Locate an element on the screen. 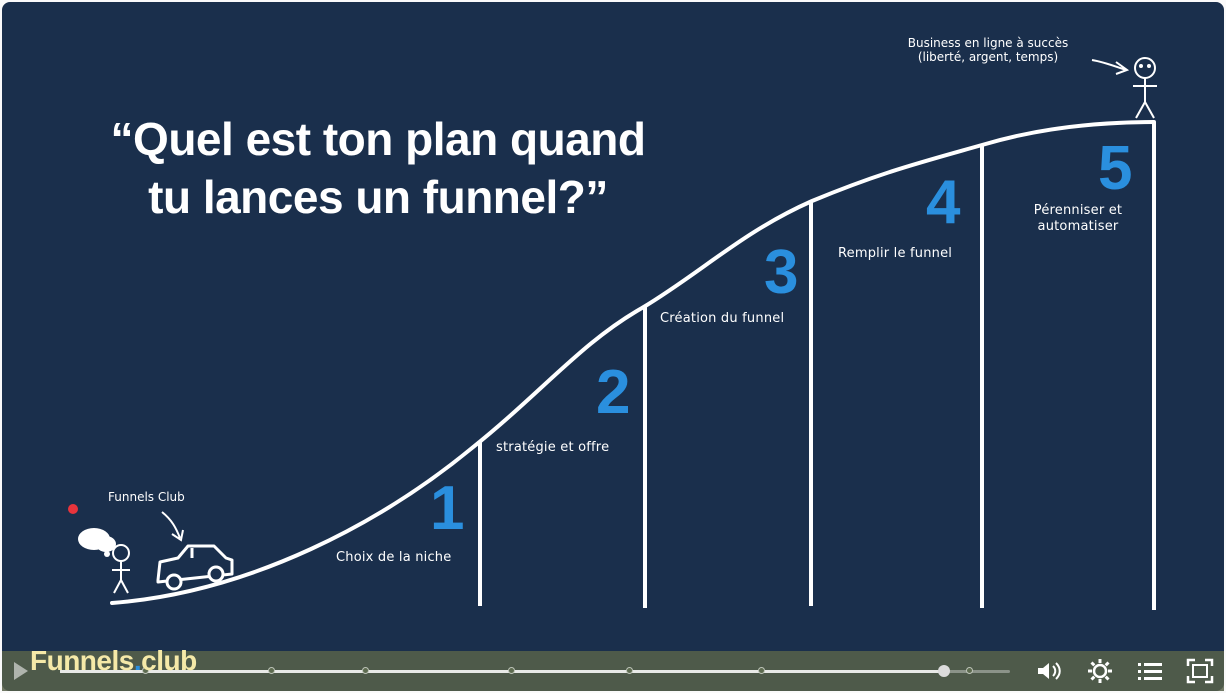 Image resolution: width=1226 pixels, height=695 pixels. chapters-button is located at coordinates (1150, 671).